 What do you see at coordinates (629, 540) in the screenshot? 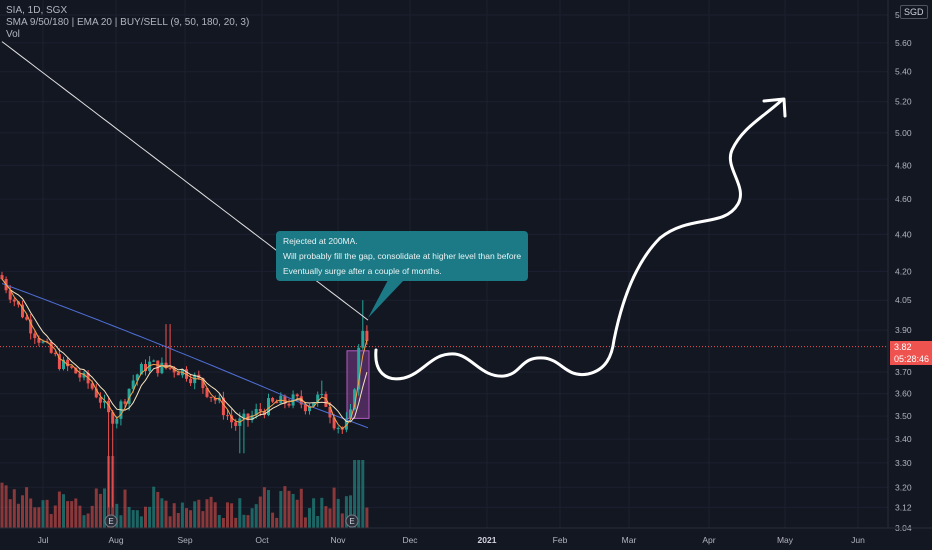
I see `time-tick-label: Mar` at bounding box center [629, 540].